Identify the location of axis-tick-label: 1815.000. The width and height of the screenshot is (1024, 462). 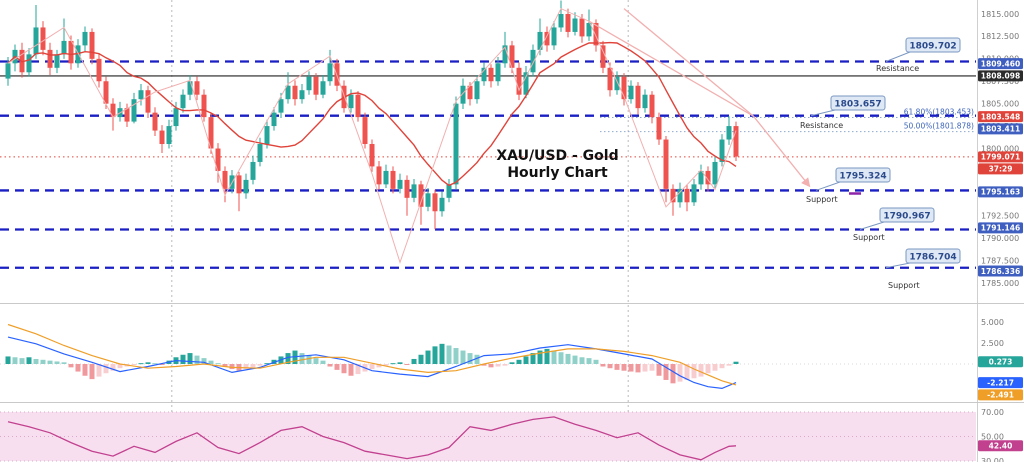
(1000, 14).